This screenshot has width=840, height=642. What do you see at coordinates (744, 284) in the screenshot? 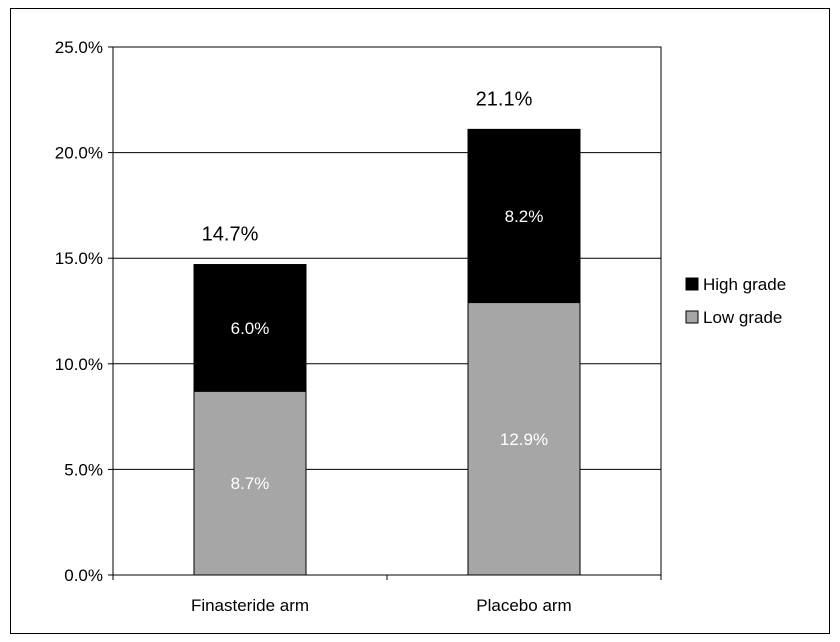
I see `legend-label: High grade` at bounding box center [744, 284].